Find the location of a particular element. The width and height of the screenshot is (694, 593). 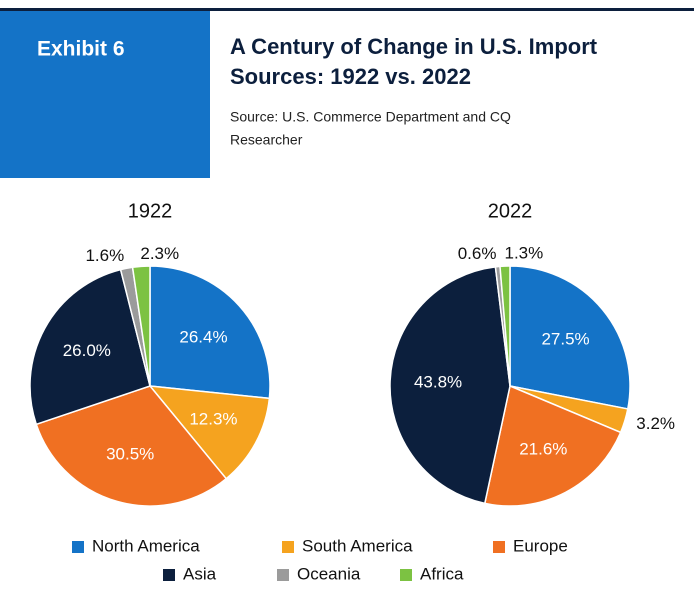

legend-label: Asia is located at coordinates (200, 573).